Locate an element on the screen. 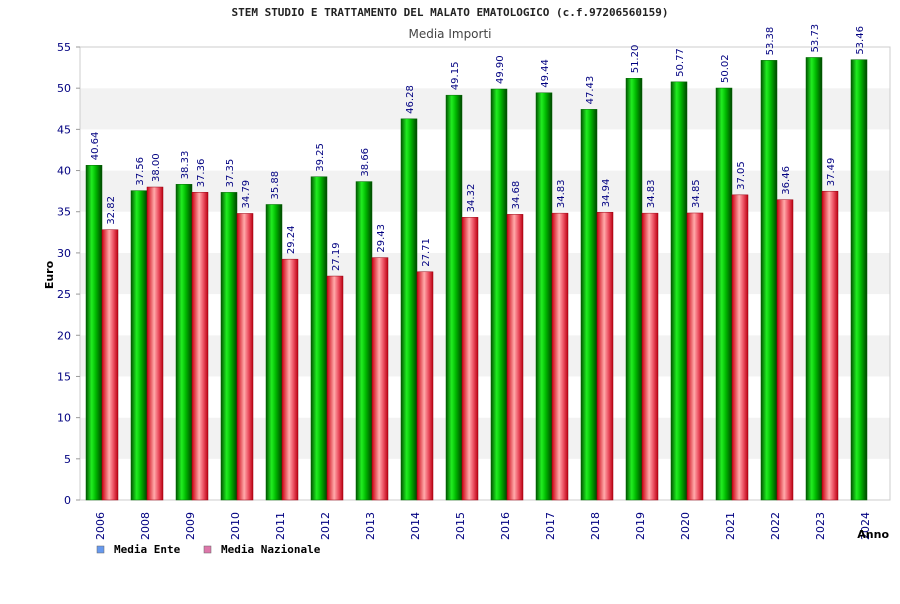 Image resolution: width=900 pixels, height=604 pixels. data-label: 47.43 is located at coordinates (590, 90).